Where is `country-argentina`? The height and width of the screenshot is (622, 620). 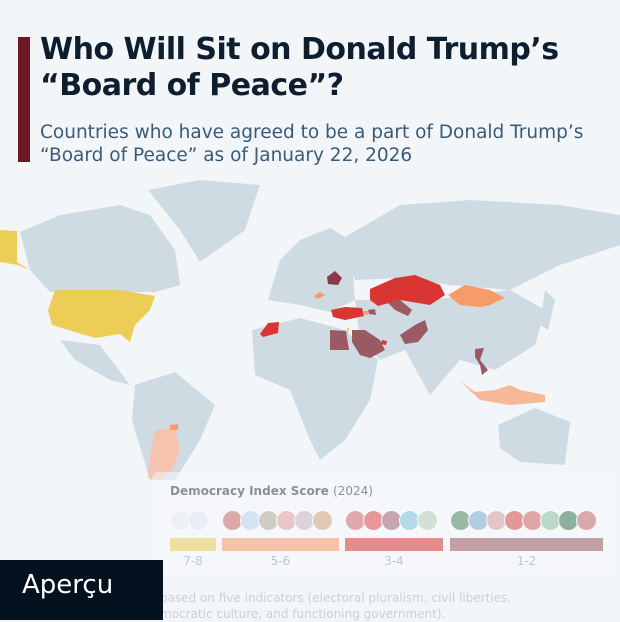 country-argentina is located at coordinates (164, 454).